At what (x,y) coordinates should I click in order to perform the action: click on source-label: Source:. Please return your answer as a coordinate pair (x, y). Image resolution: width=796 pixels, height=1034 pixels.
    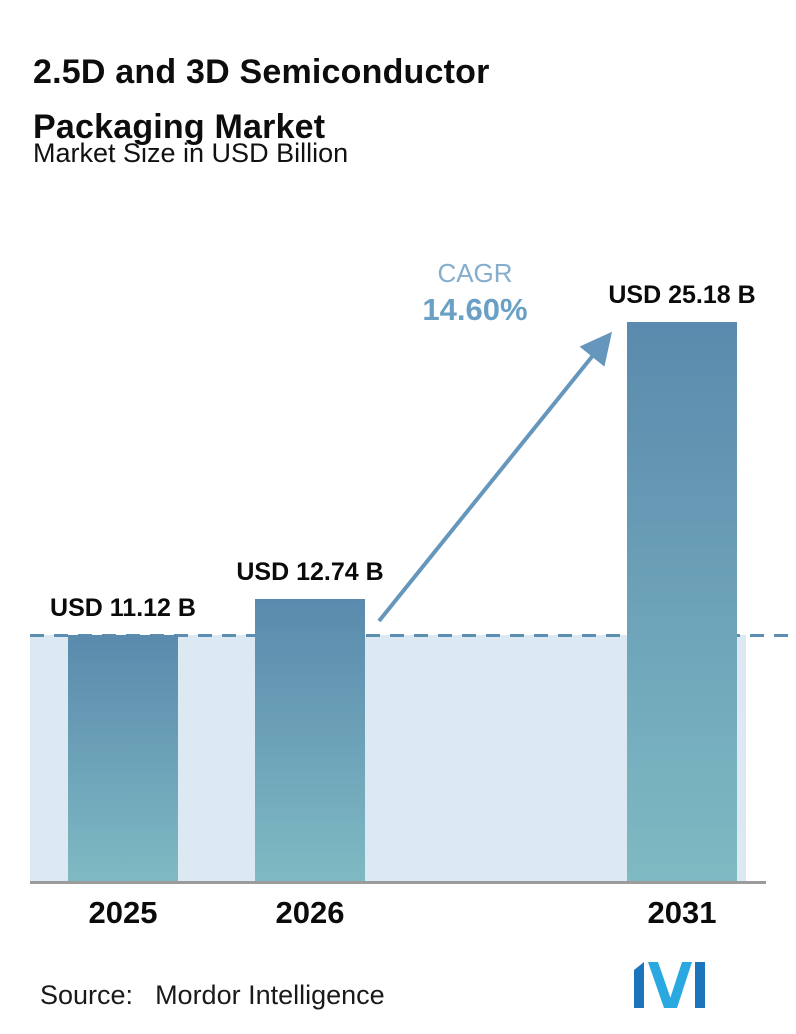
    Looking at the image, I should click on (87, 995).